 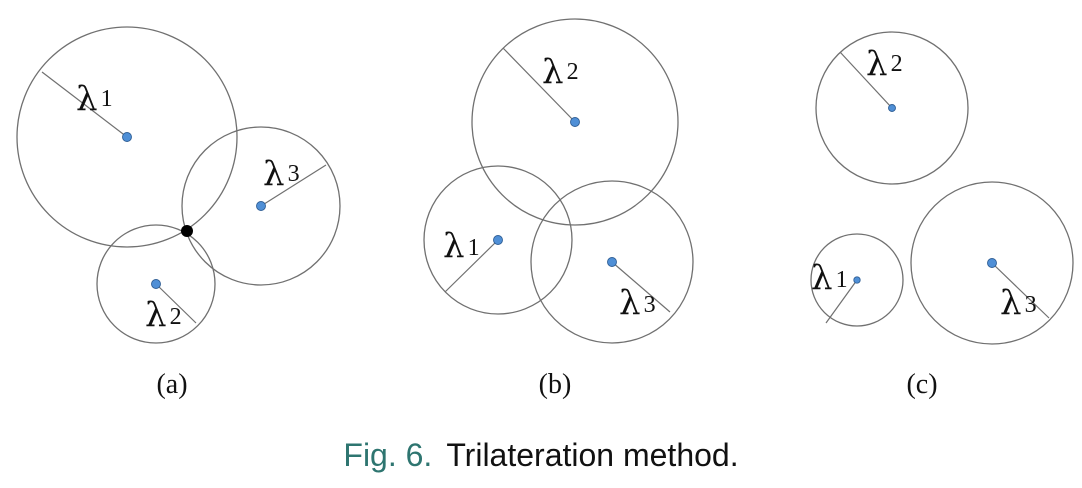 I want to click on panel-label-b: (b), so click(x=555, y=384).